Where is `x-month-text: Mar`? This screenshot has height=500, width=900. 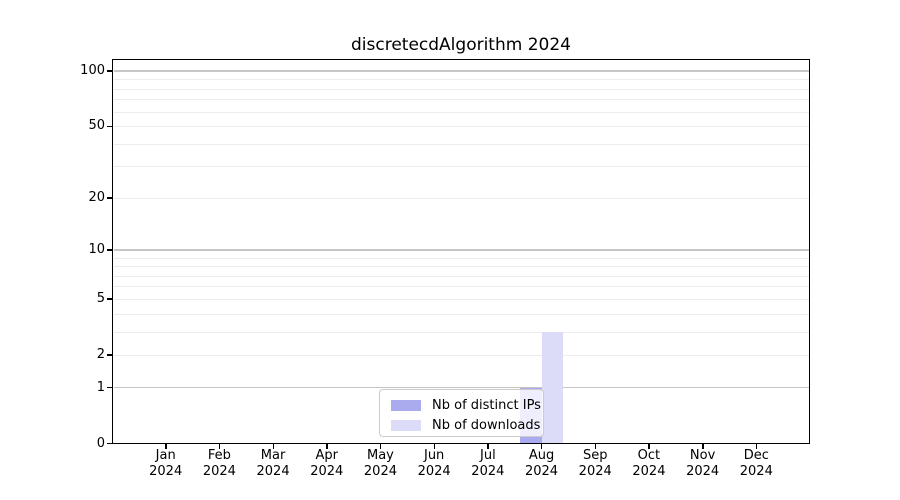 x-month-text: Mar is located at coordinates (273, 455).